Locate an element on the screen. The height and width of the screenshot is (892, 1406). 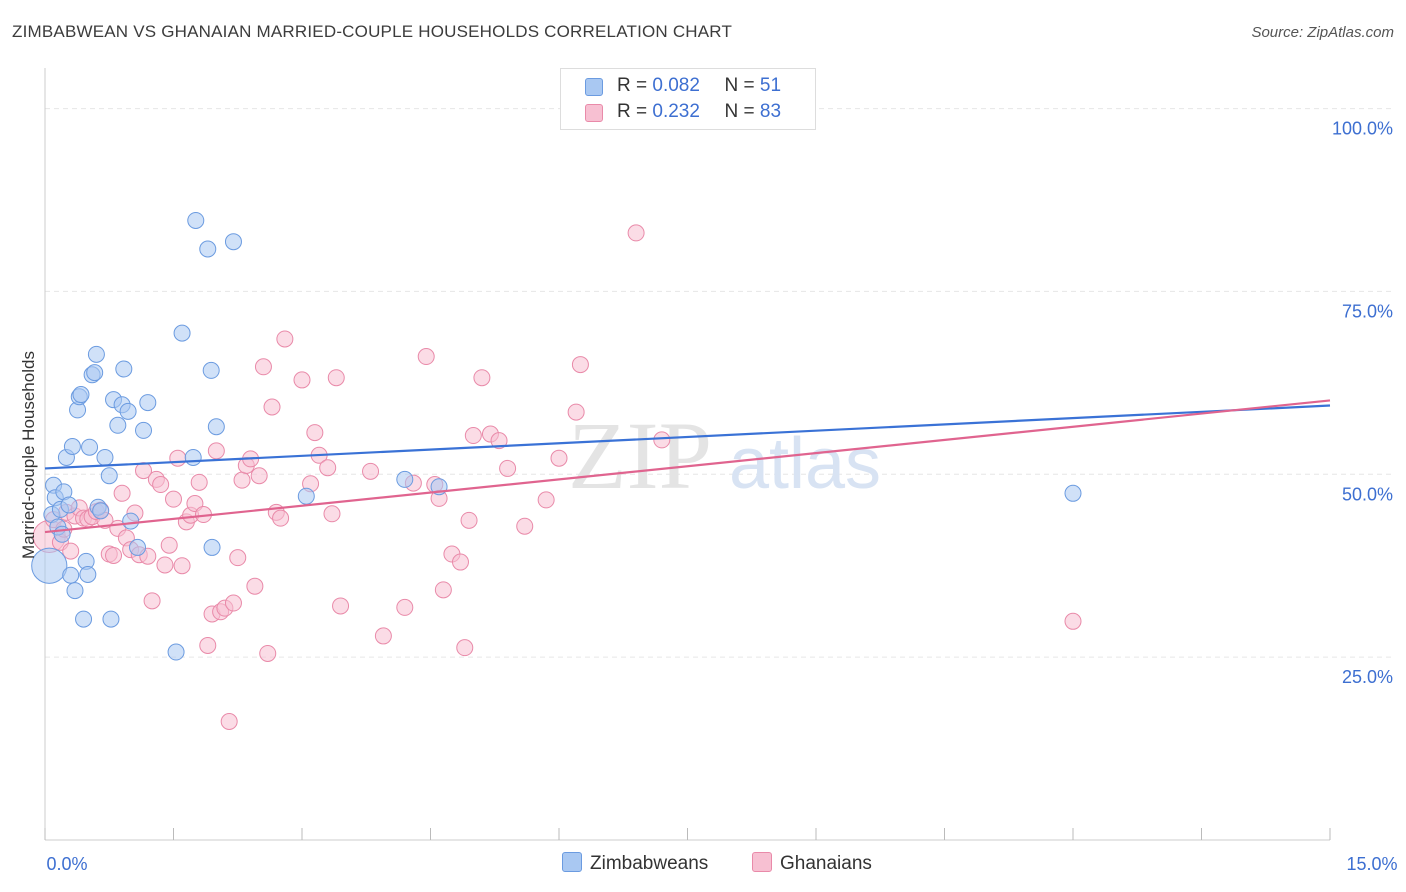
bottom-legend-zimbabweans: Zimbabweans is located at coordinates (635, 864).